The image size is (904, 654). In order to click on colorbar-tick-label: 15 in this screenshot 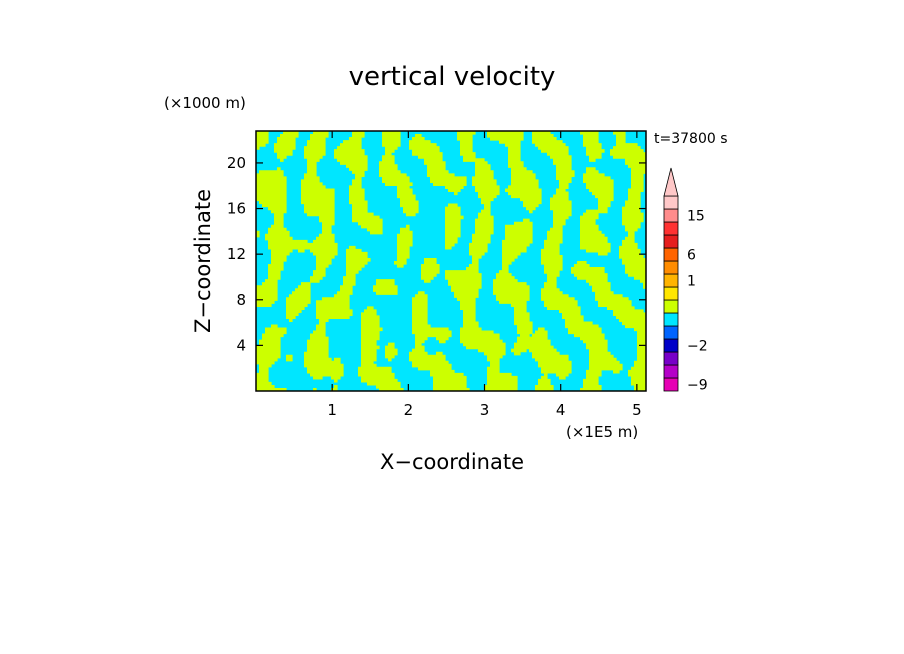, I will do `click(696, 217)`.